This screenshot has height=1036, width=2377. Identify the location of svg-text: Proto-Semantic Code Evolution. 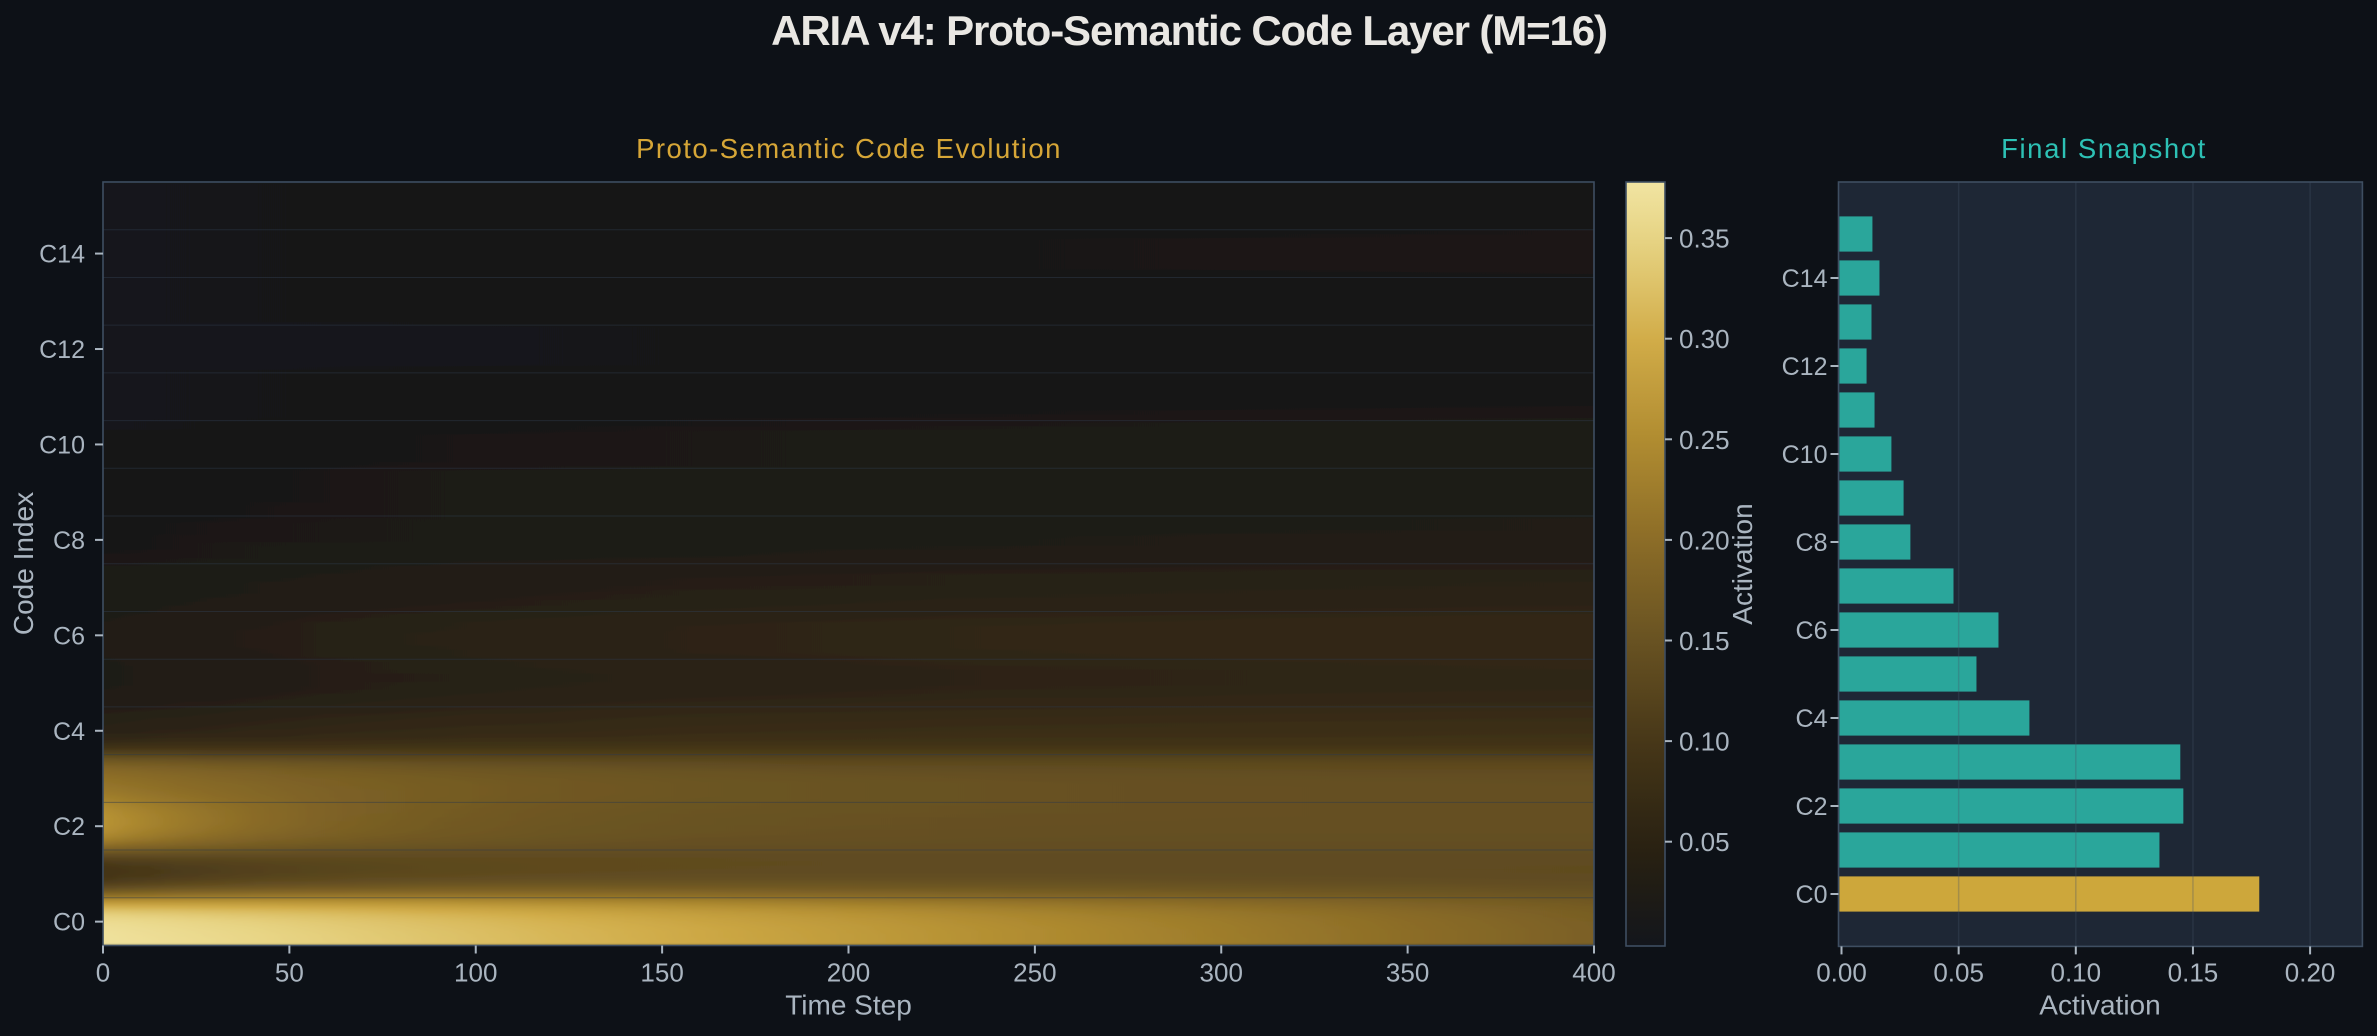
(849, 148).